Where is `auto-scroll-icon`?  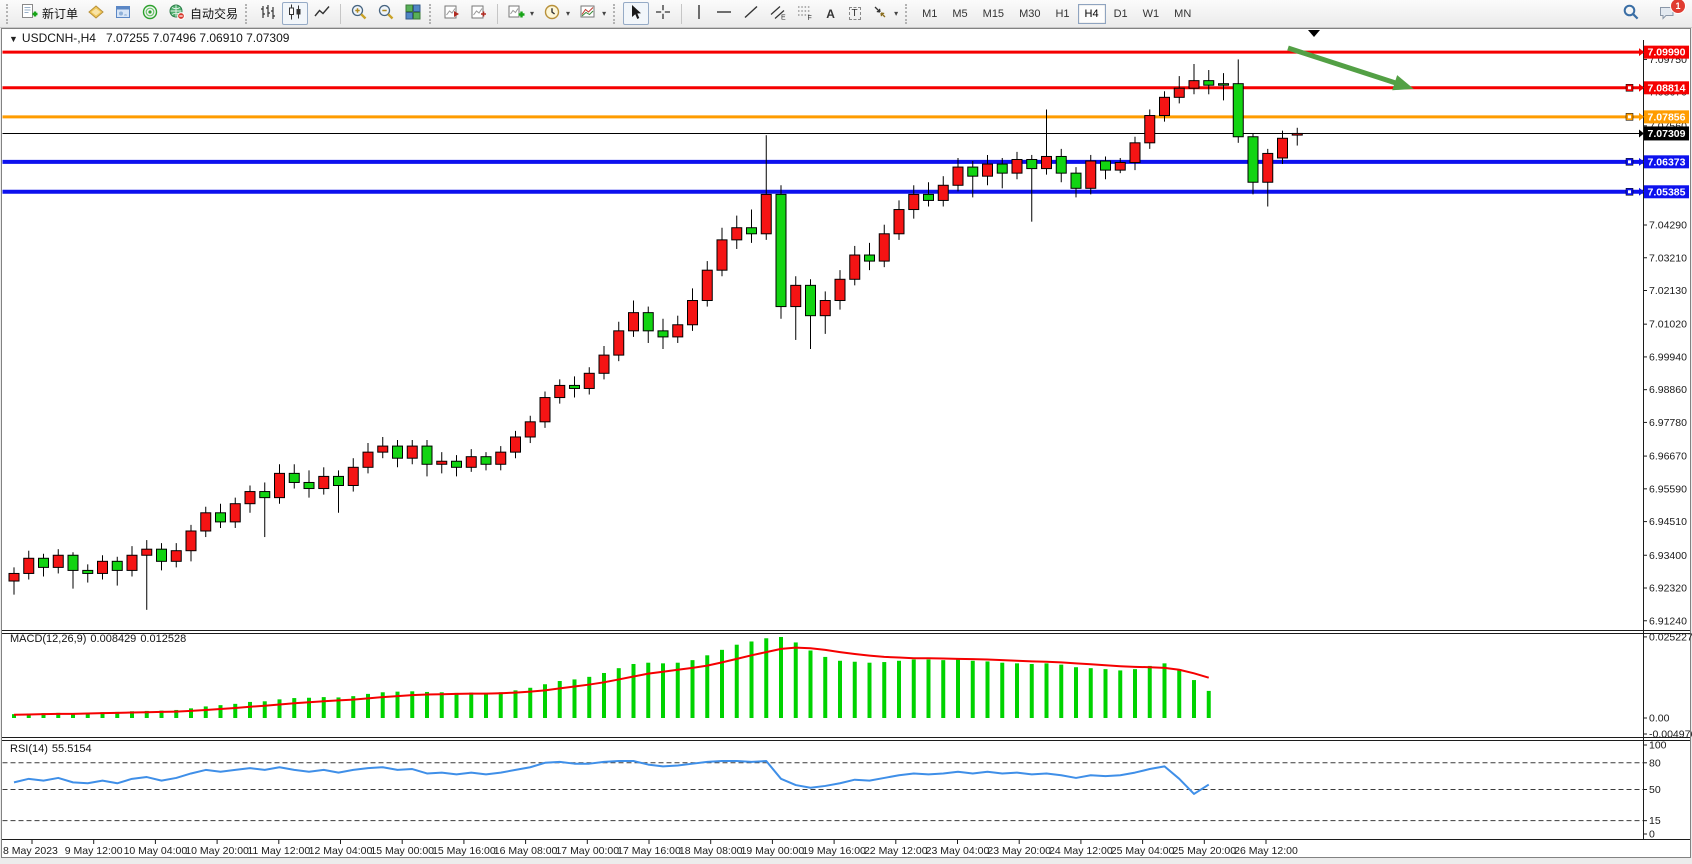
auto-scroll-icon is located at coordinates (479, 13).